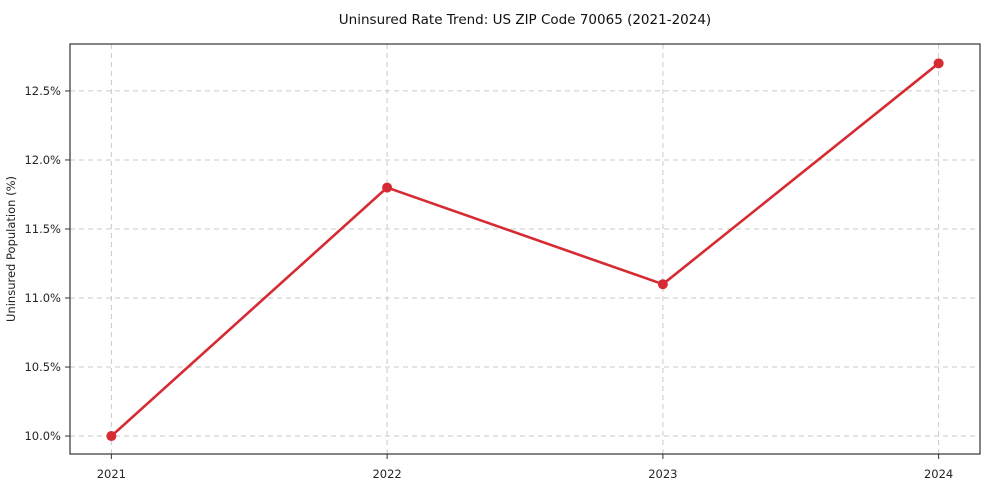  Describe the element at coordinates (387, 187) in the screenshot. I see `data-point-2022` at that location.